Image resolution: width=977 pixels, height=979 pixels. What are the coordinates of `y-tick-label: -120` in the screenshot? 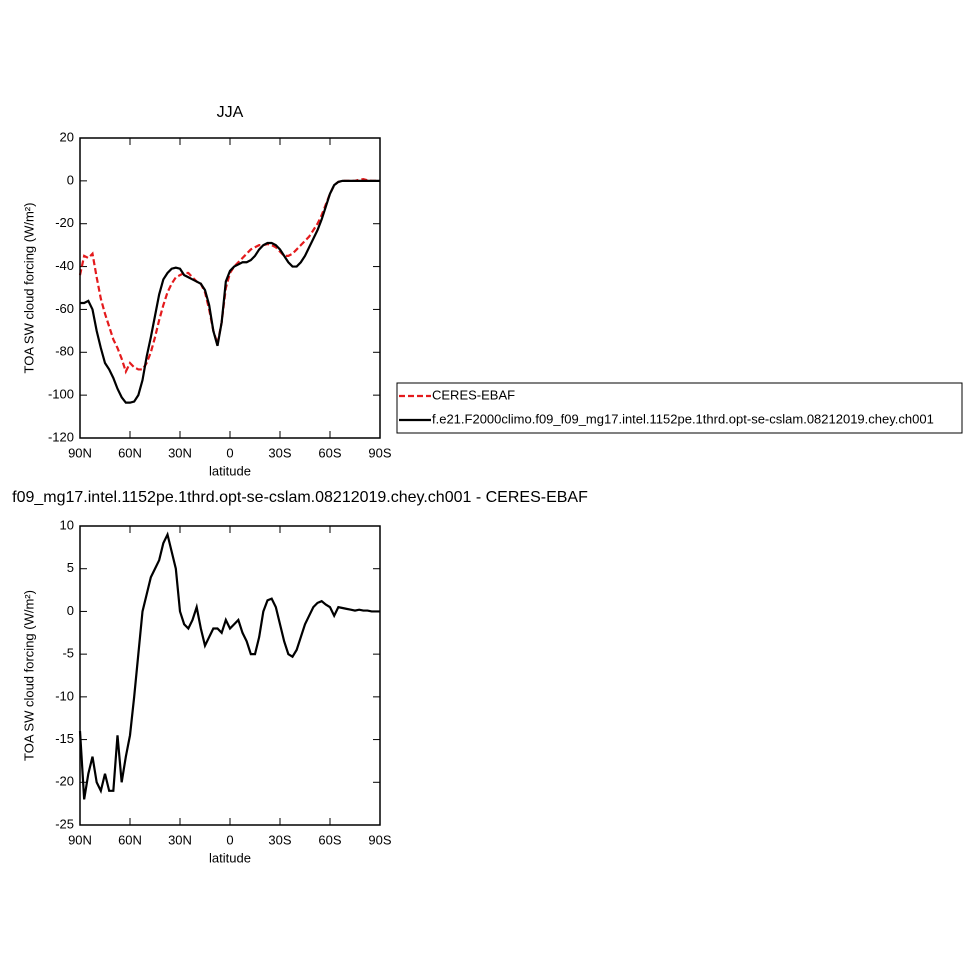 It's located at (61, 436).